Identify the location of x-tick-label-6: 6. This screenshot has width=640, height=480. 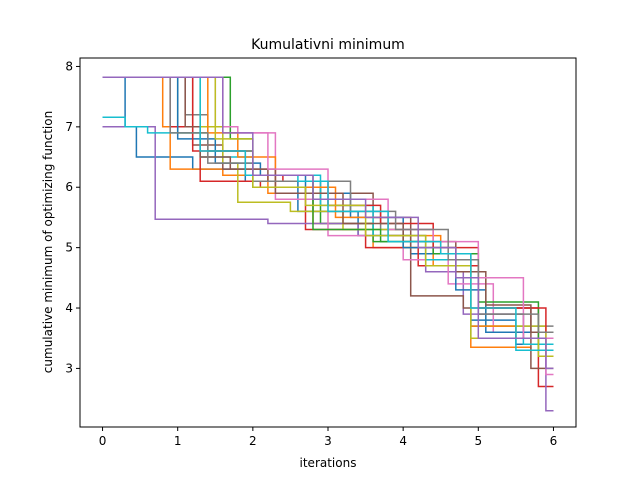
(554, 441).